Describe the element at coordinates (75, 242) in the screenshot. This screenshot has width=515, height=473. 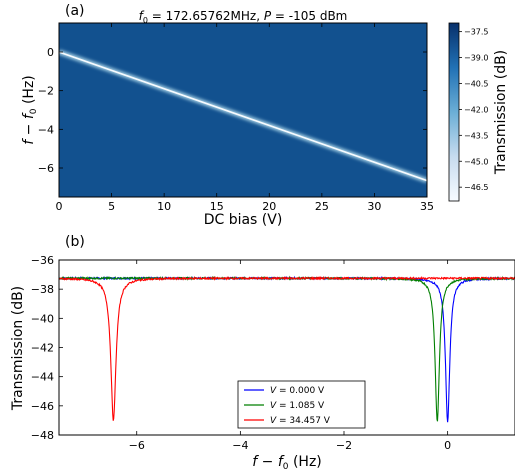
I see `panel-b-label: (b)` at that location.